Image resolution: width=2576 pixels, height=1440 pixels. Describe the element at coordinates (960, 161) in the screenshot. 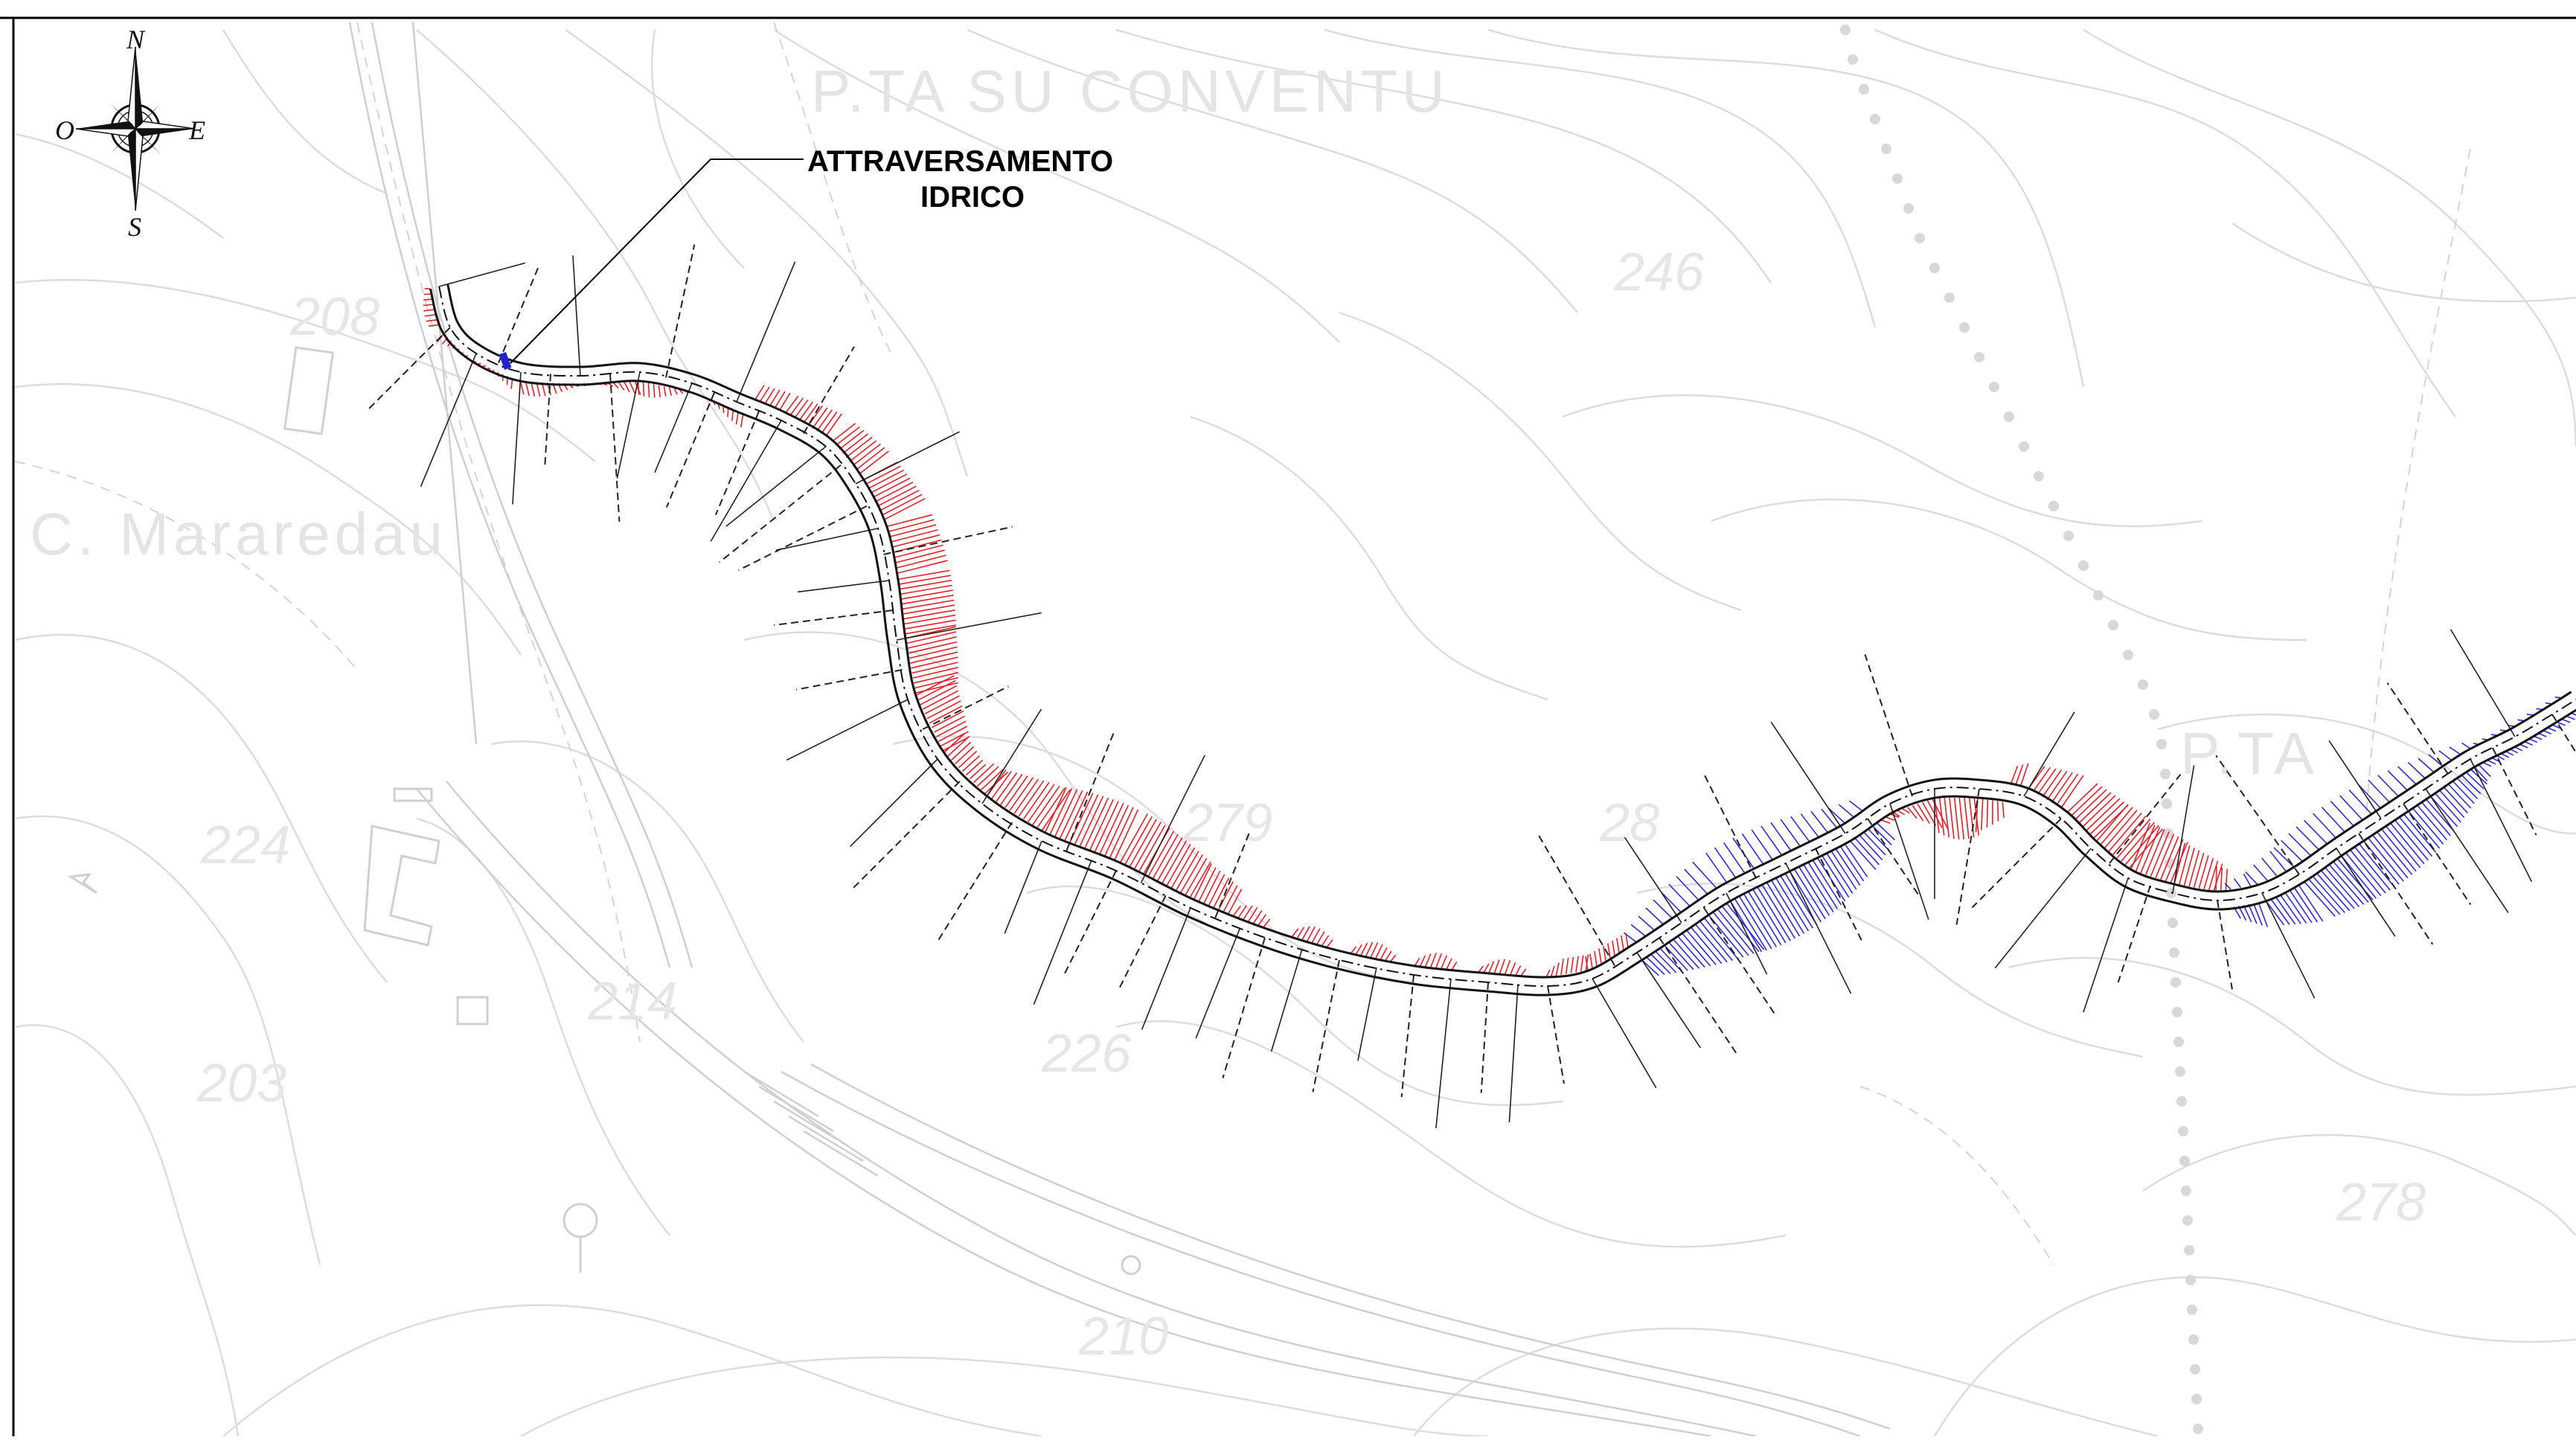

I see `callout-line-1: ATTRAVERSAMENTO` at that location.